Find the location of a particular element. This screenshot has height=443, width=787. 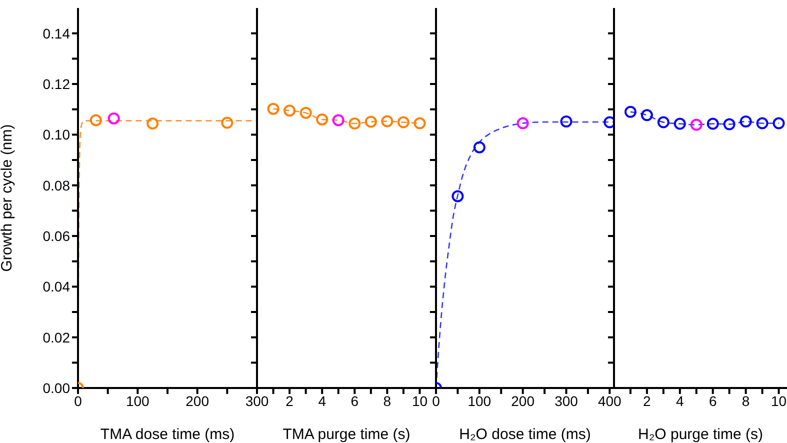

y-tick-label: 0.10 is located at coordinates (56, 134).